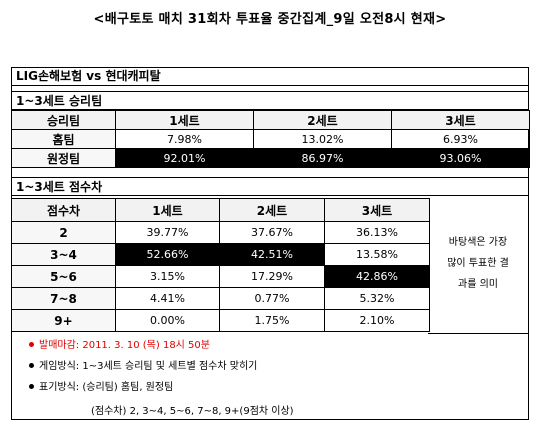 This screenshot has width=540, height=429. What do you see at coordinates (272, 276) in the screenshot?
I see `value-cell: 17.29%` at bounding box center [272, 276].